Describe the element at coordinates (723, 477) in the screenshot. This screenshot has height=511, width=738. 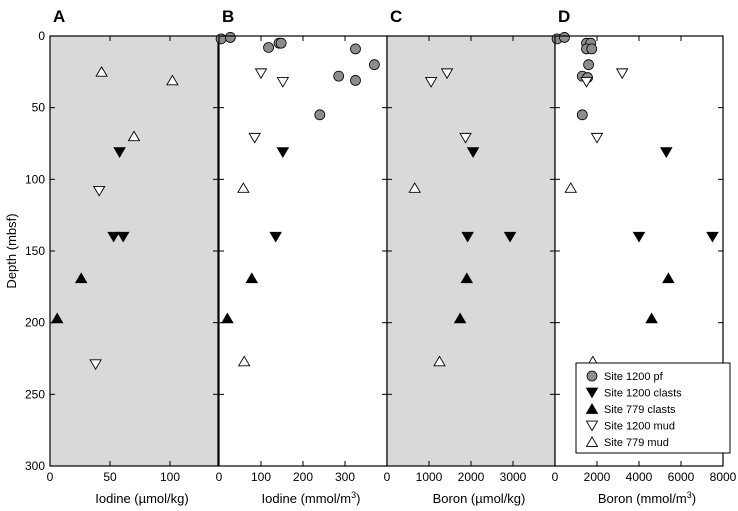
I see `x-tick-label: 8000` at that location.